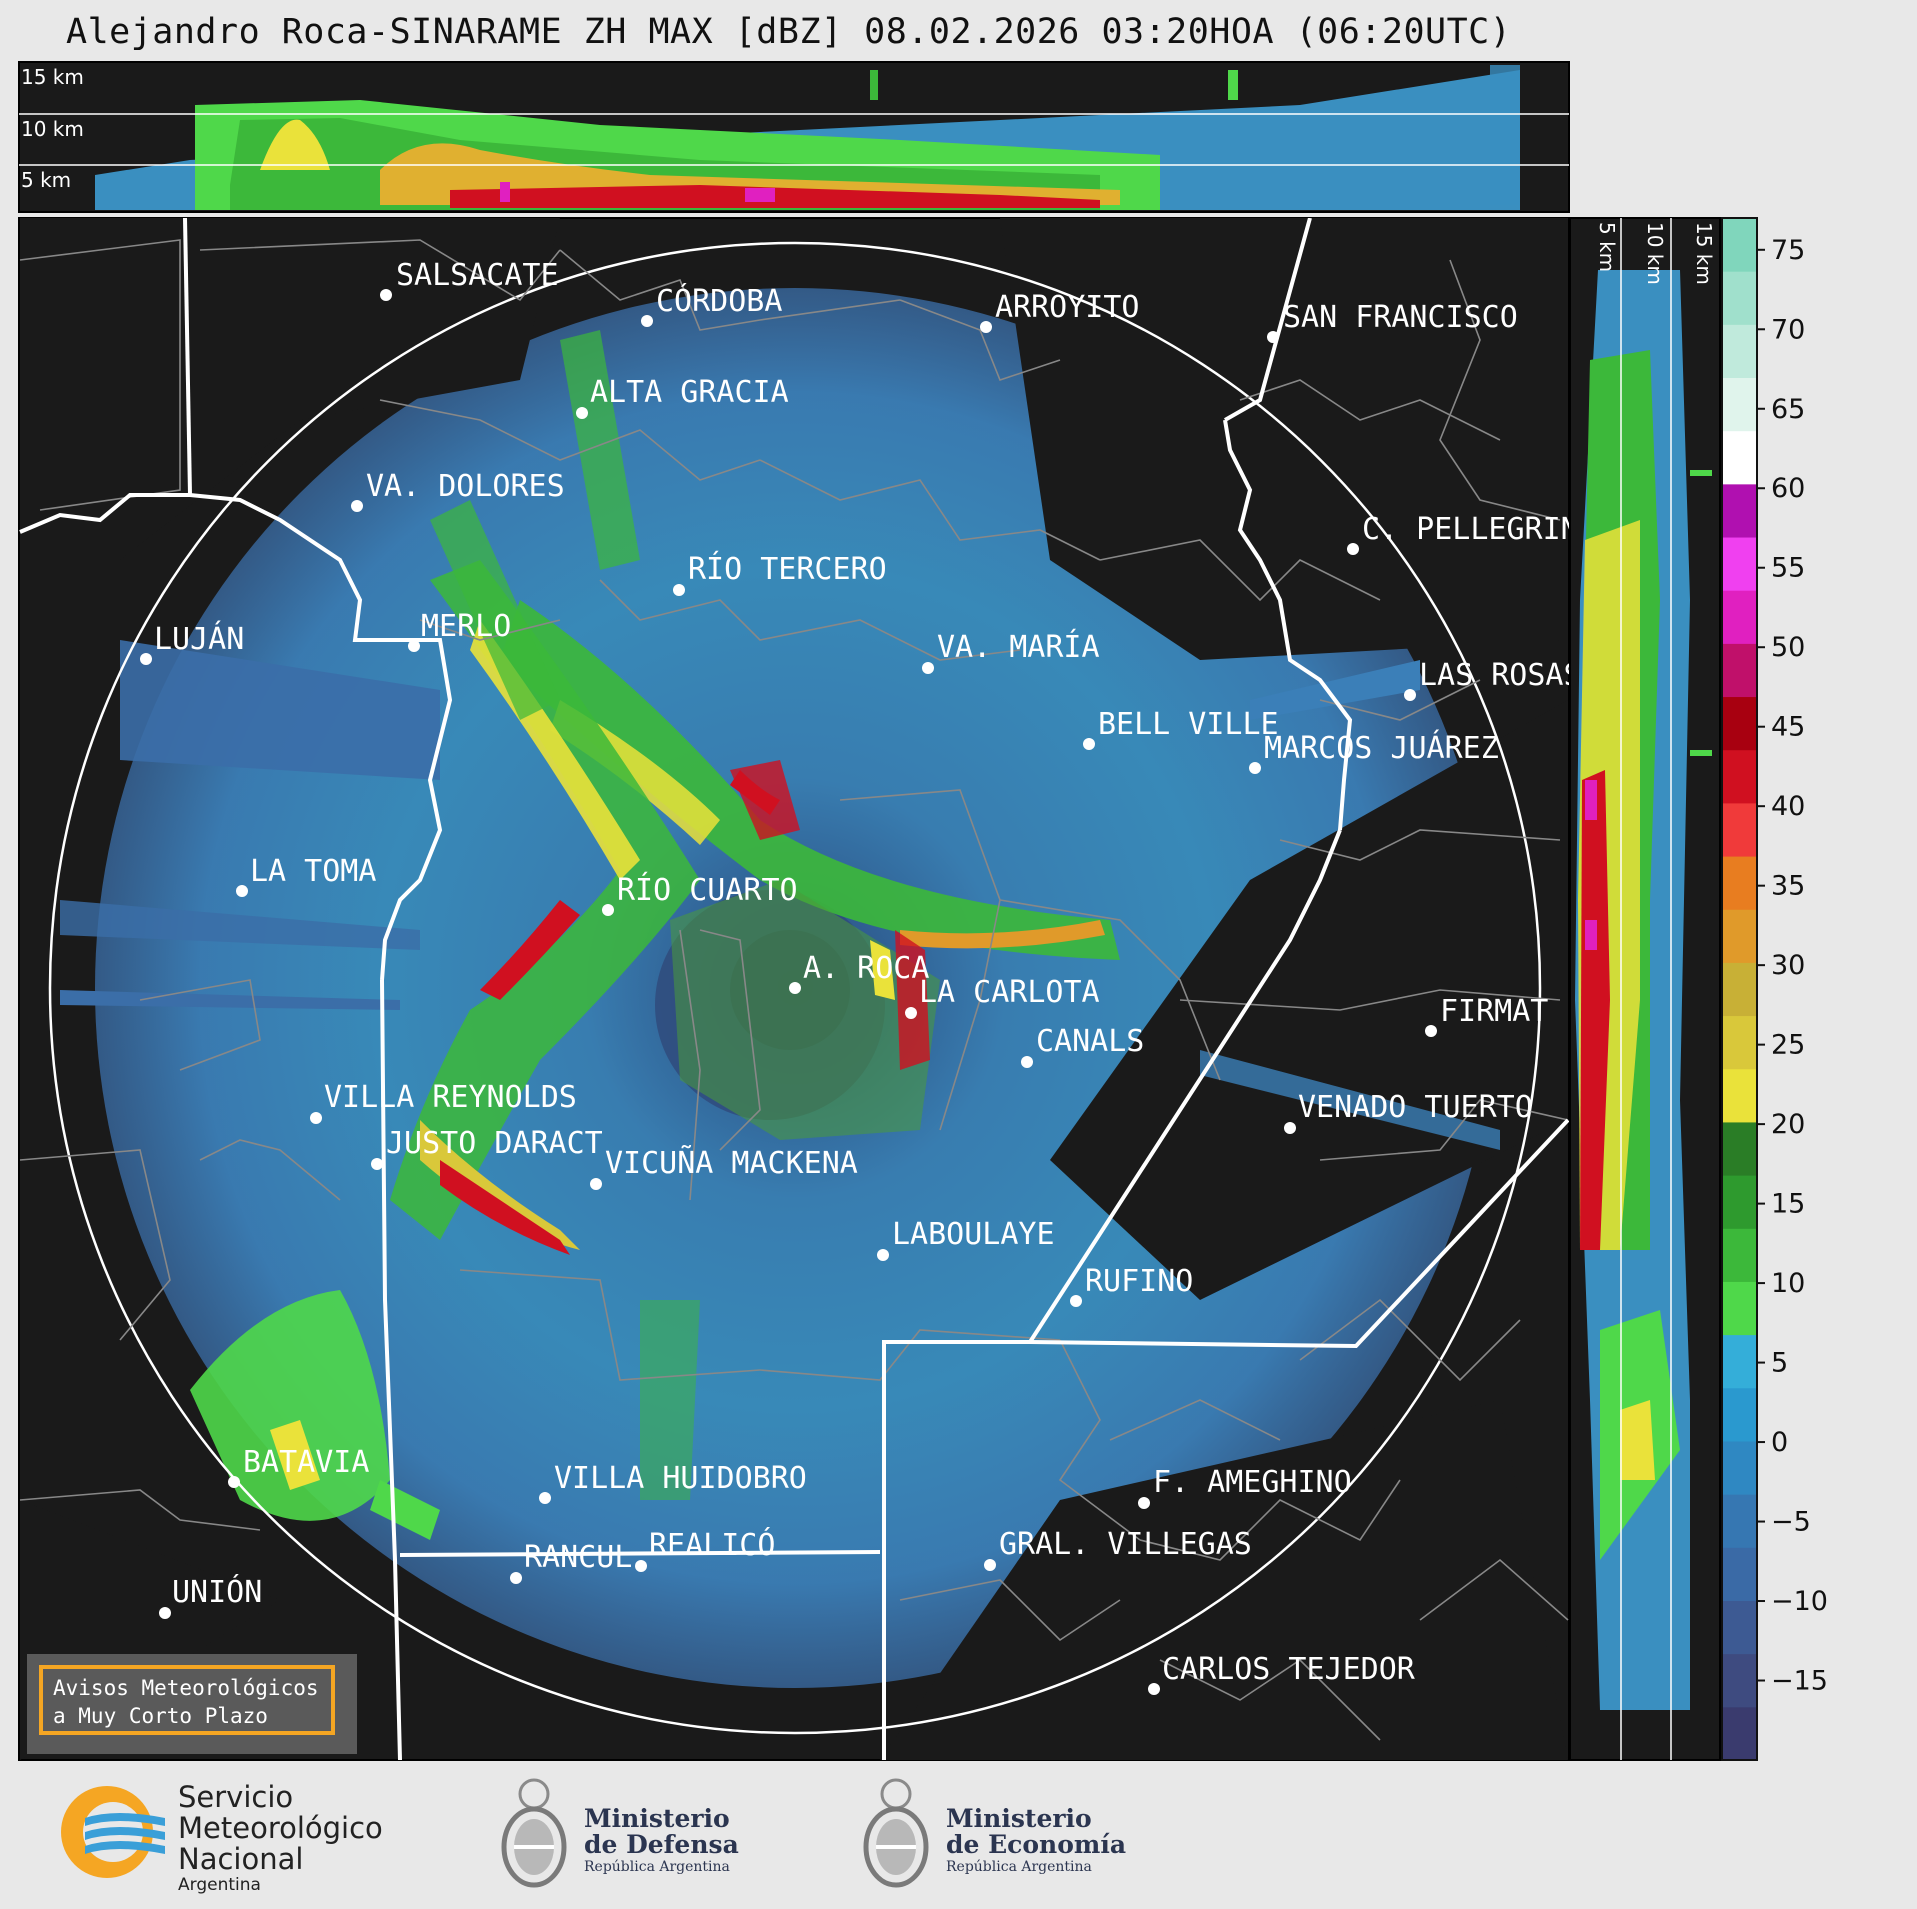 The width and height of the screenshot is (1917, 1909). I want to click on colorbar-tick-label: 15, so click(1788, 1204).